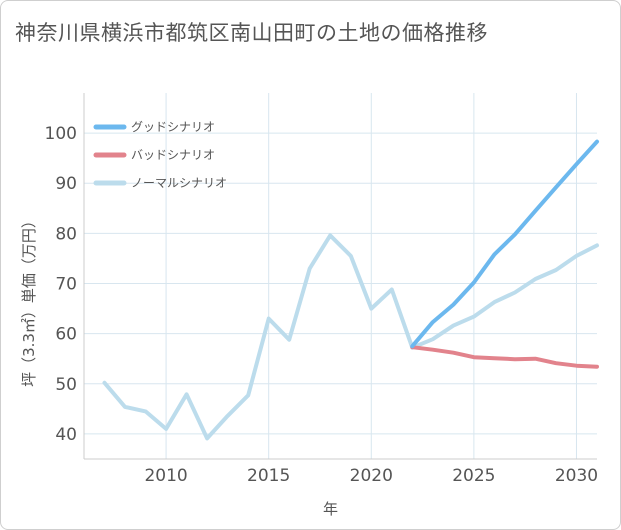  What do you see at coordinates (61, 134) in the screenshot?
I see `y-tick-label: 100` at bounding box center [61, 134].